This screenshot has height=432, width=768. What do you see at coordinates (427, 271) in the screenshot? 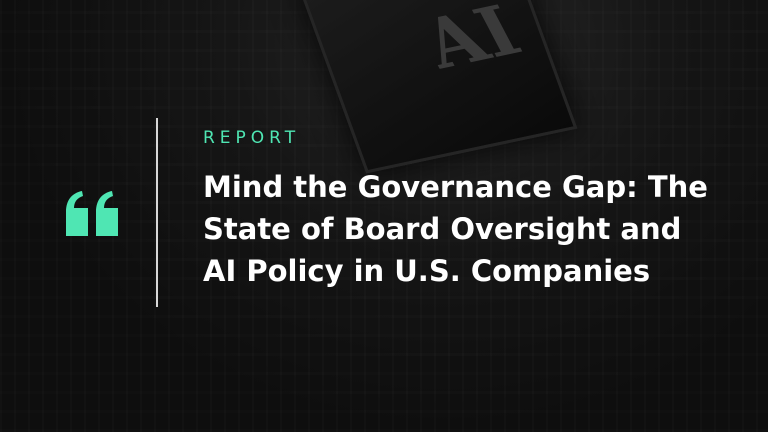
I see `title-line: AI Policy in U.S. Companies` at bounding box center [427, 271].